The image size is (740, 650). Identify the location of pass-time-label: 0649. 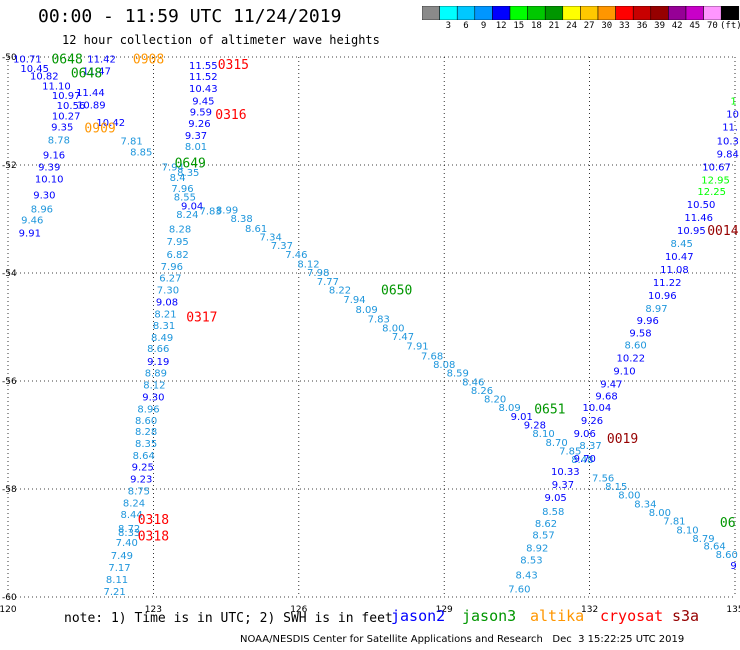
(190, 164).